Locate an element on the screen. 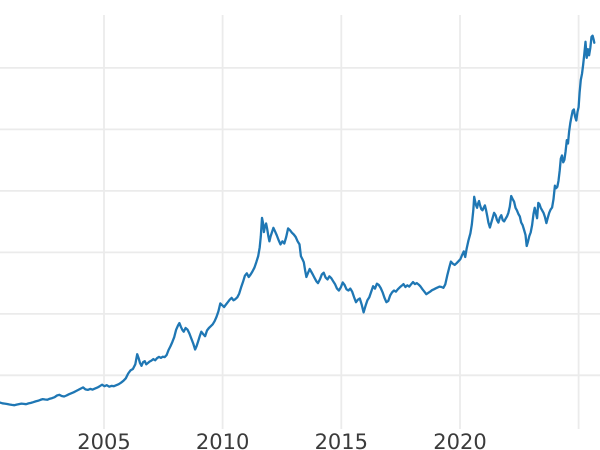  x-tick-label-2010: 2010 is located at coordinates (222, 440).